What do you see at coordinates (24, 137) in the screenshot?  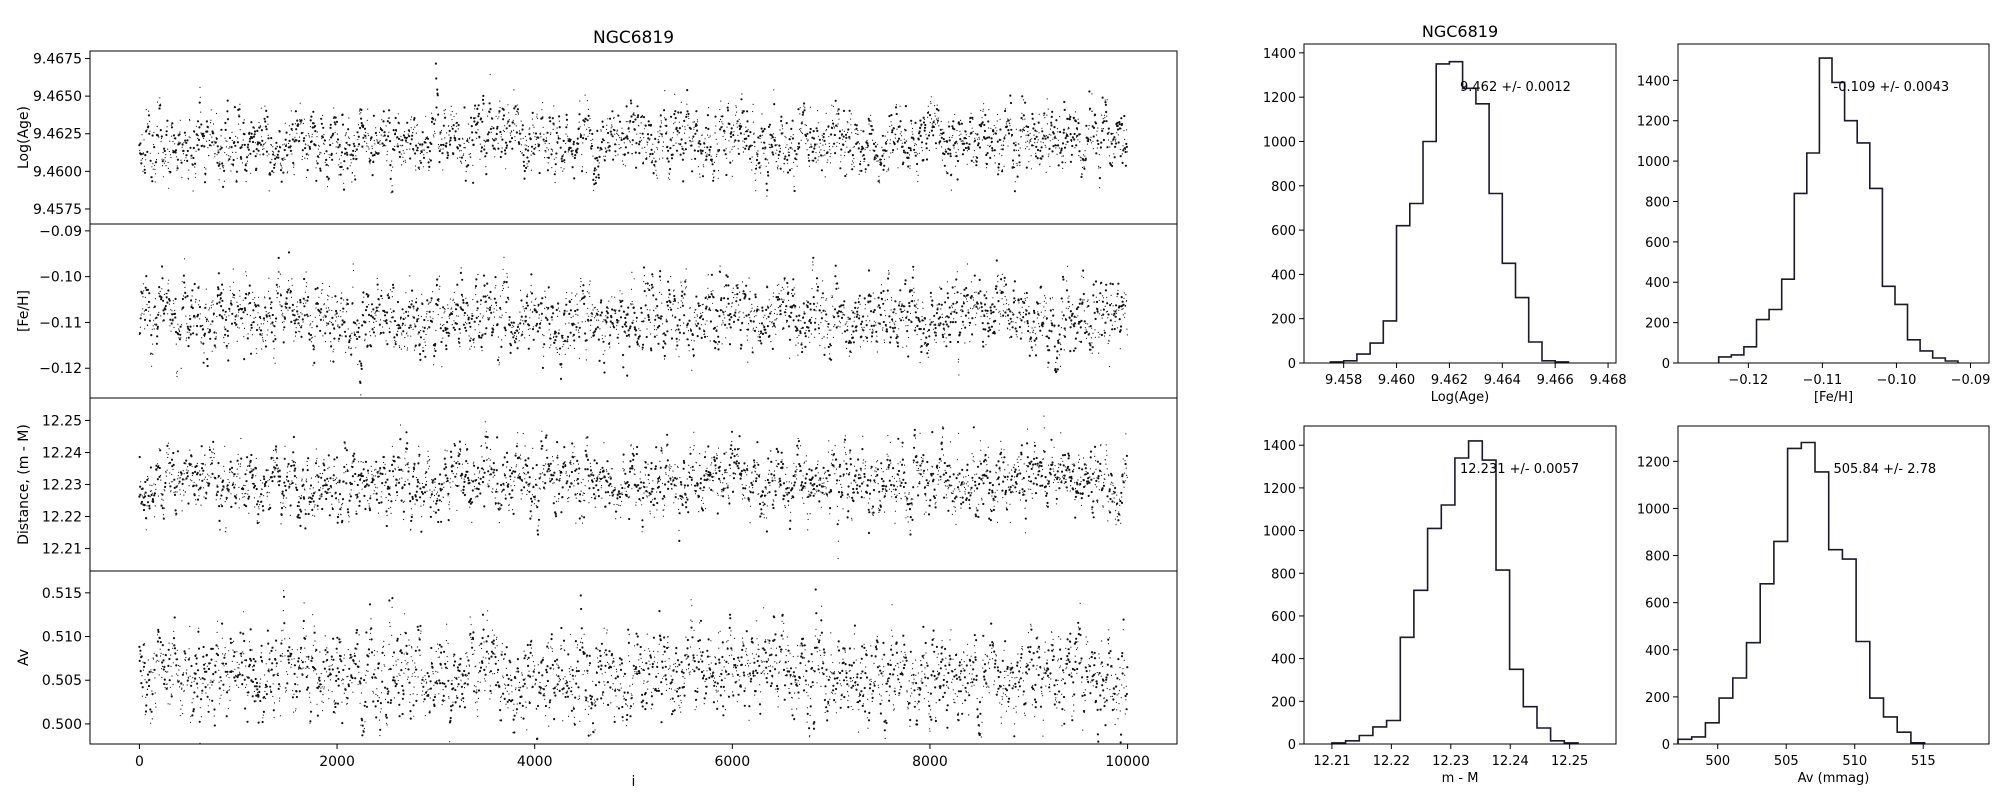 I see `y-axis-label: Log(Age)` at bounding box center [24, 137].